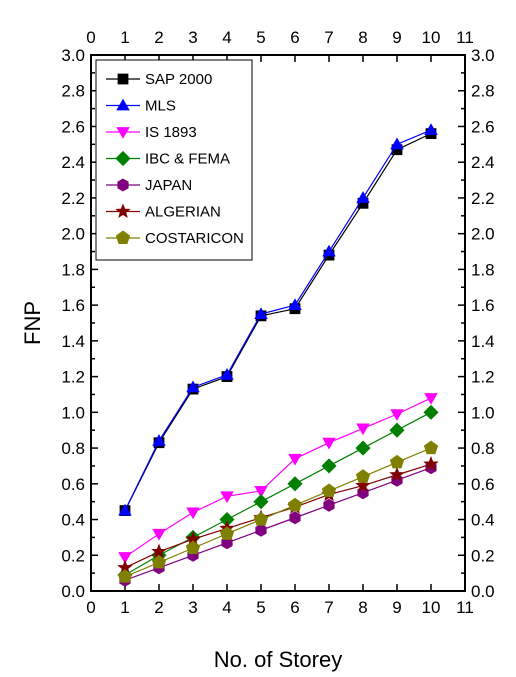 The height and width of the screenshot is (677, 516). I want to click on x-tick-label-bottom: 0, so click(90, 607).